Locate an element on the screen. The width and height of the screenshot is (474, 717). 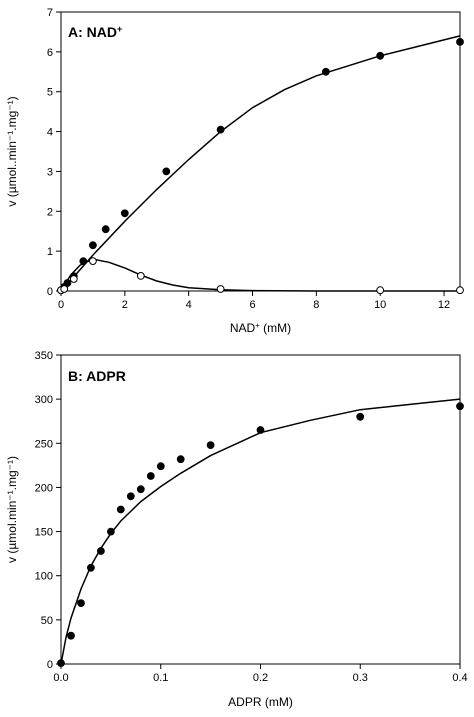
x-tick-label: 0 is located at coordinates (61, 305).